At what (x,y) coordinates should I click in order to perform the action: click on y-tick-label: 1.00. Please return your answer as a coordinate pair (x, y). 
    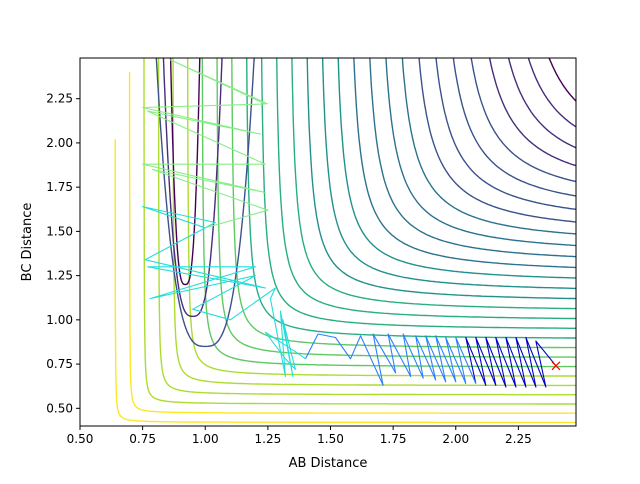
    Looking at the image, I should click on (59, 320).